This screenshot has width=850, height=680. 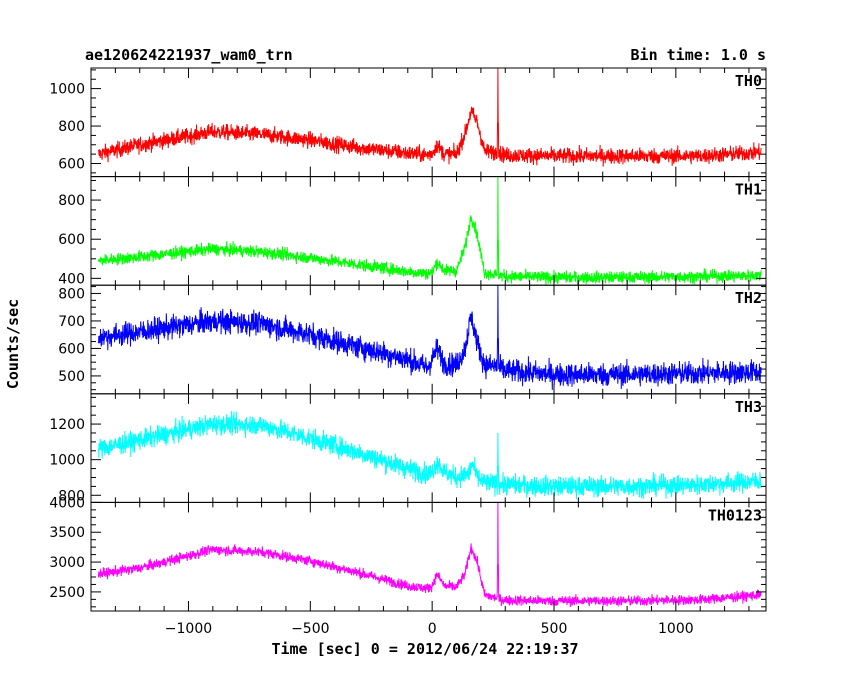 I want to click on y-tick-label: 400, so click(x=71, y=279).